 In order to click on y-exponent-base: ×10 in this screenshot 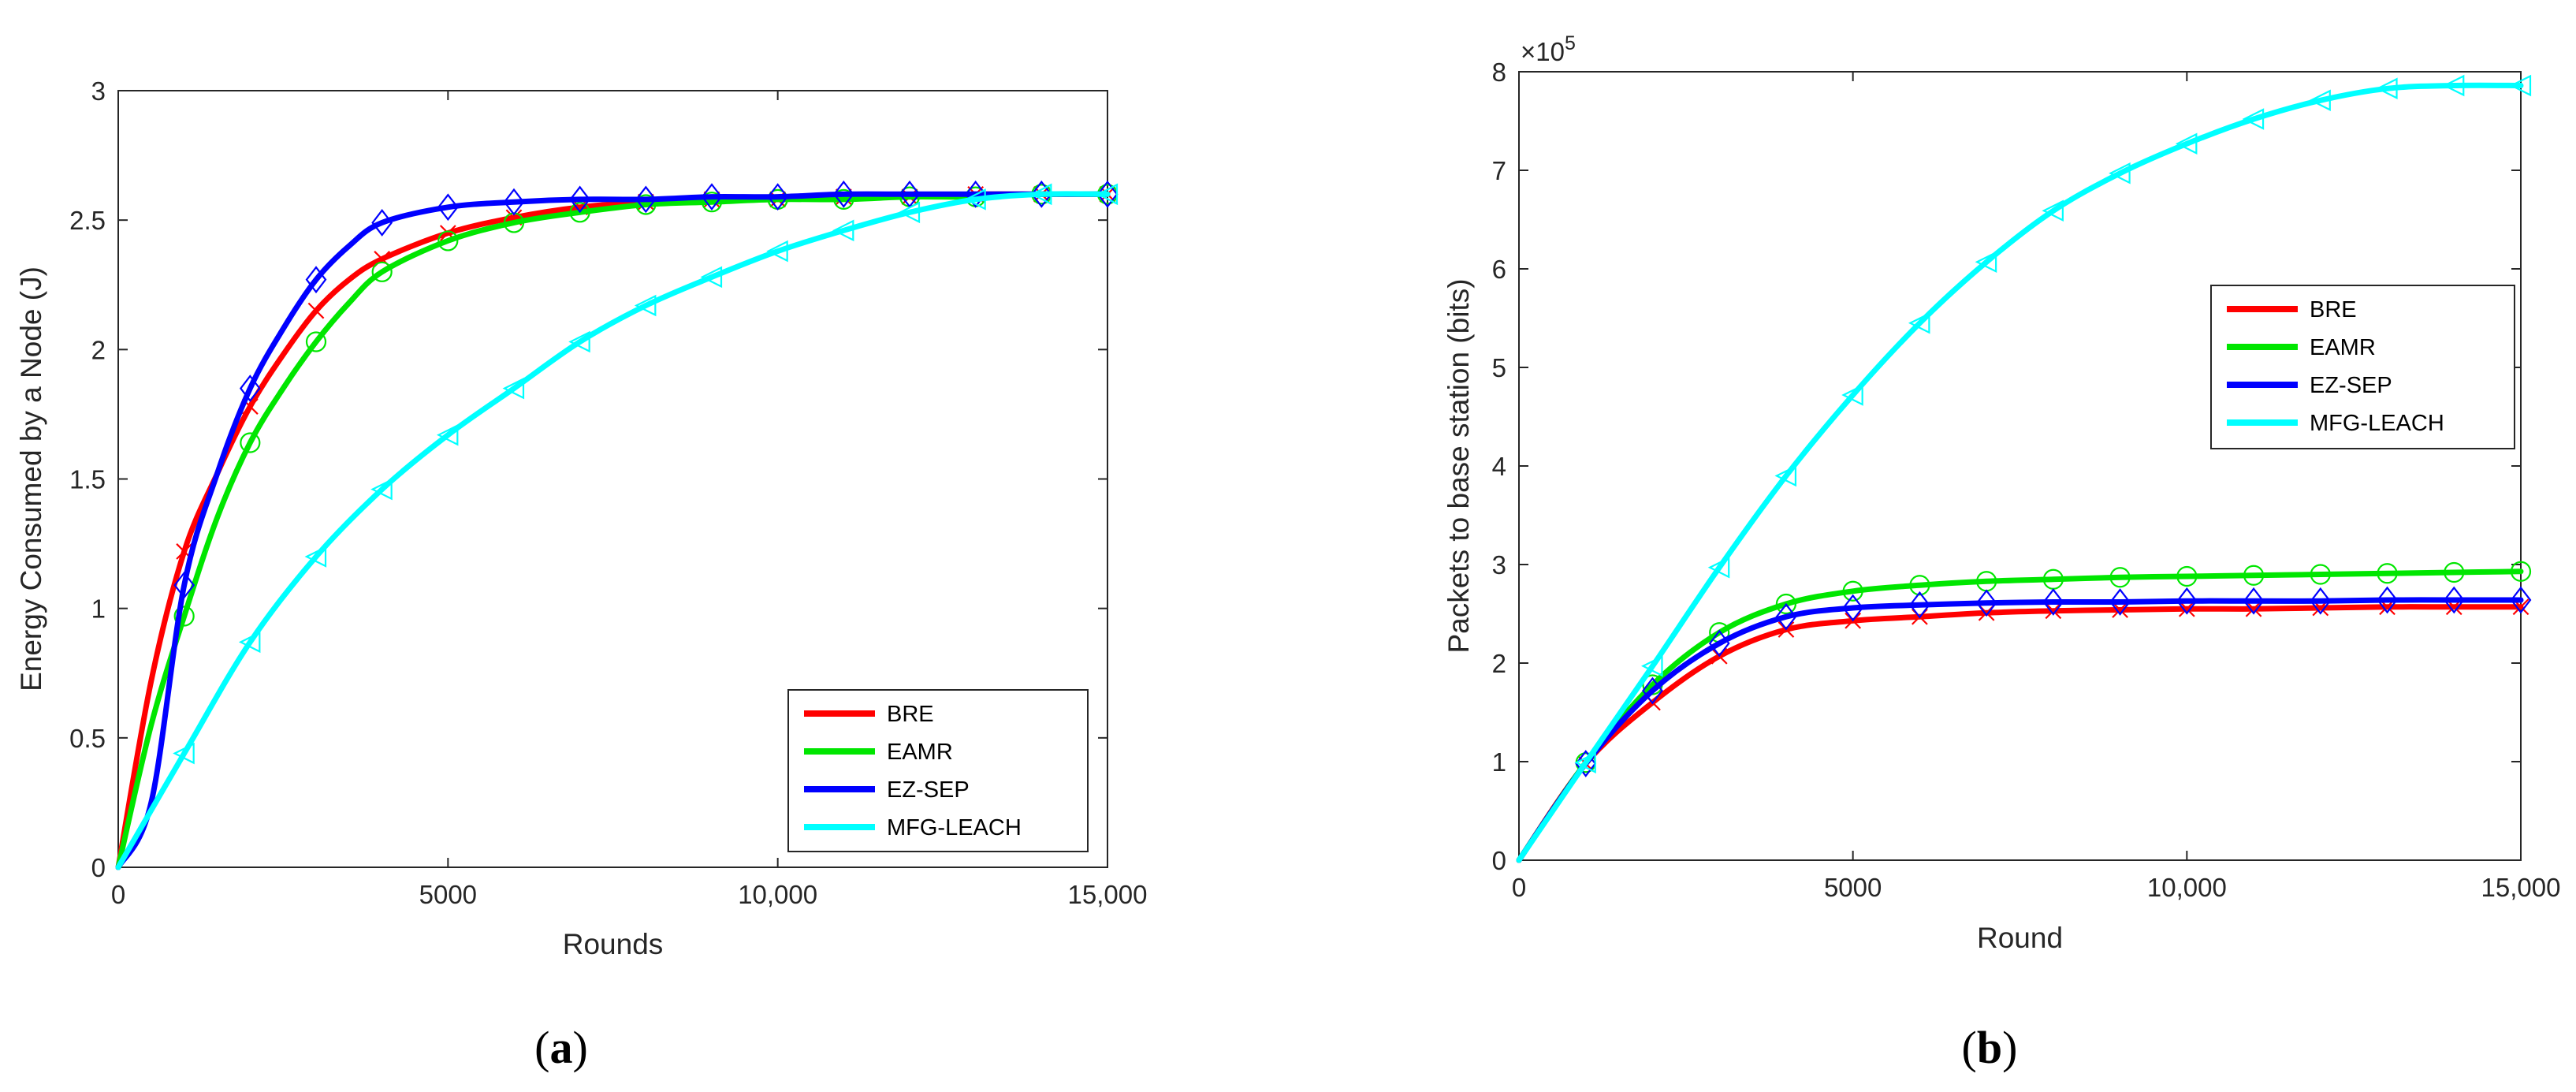, I will do `click(1543, 51)`.